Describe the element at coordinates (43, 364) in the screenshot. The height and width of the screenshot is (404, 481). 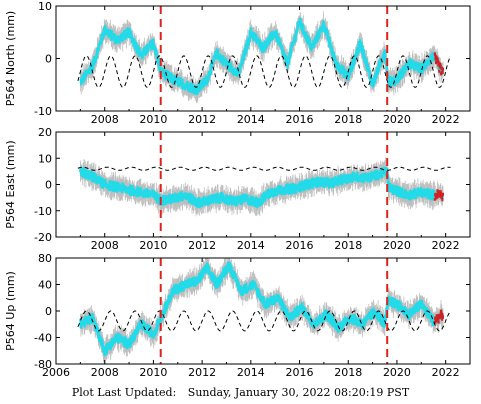
I see `y-tick-label: -80` at that location.